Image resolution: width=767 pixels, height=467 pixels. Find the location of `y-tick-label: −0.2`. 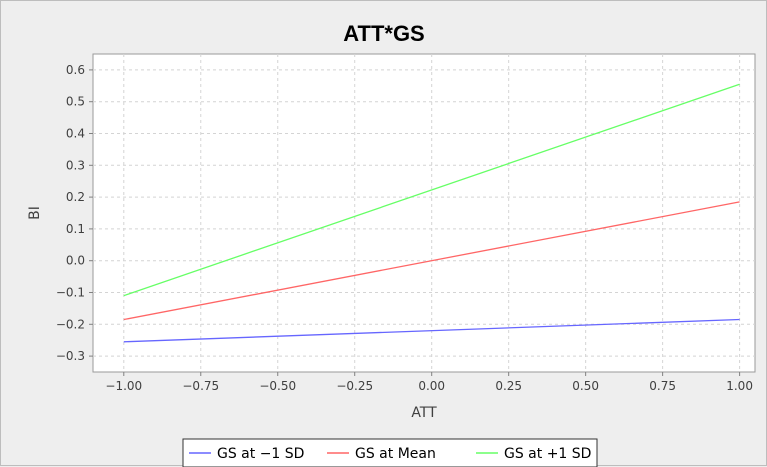

y-tick-label: −0.2 is located at coordinates (70, 324).